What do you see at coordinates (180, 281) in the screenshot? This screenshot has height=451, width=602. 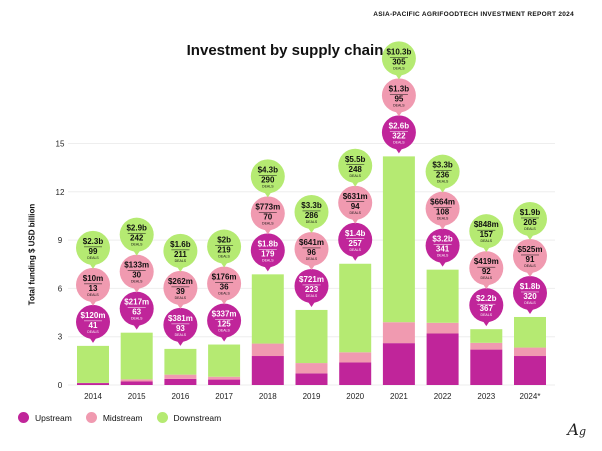 I see `amount-label: $262m` at bounding box center [180, 281].